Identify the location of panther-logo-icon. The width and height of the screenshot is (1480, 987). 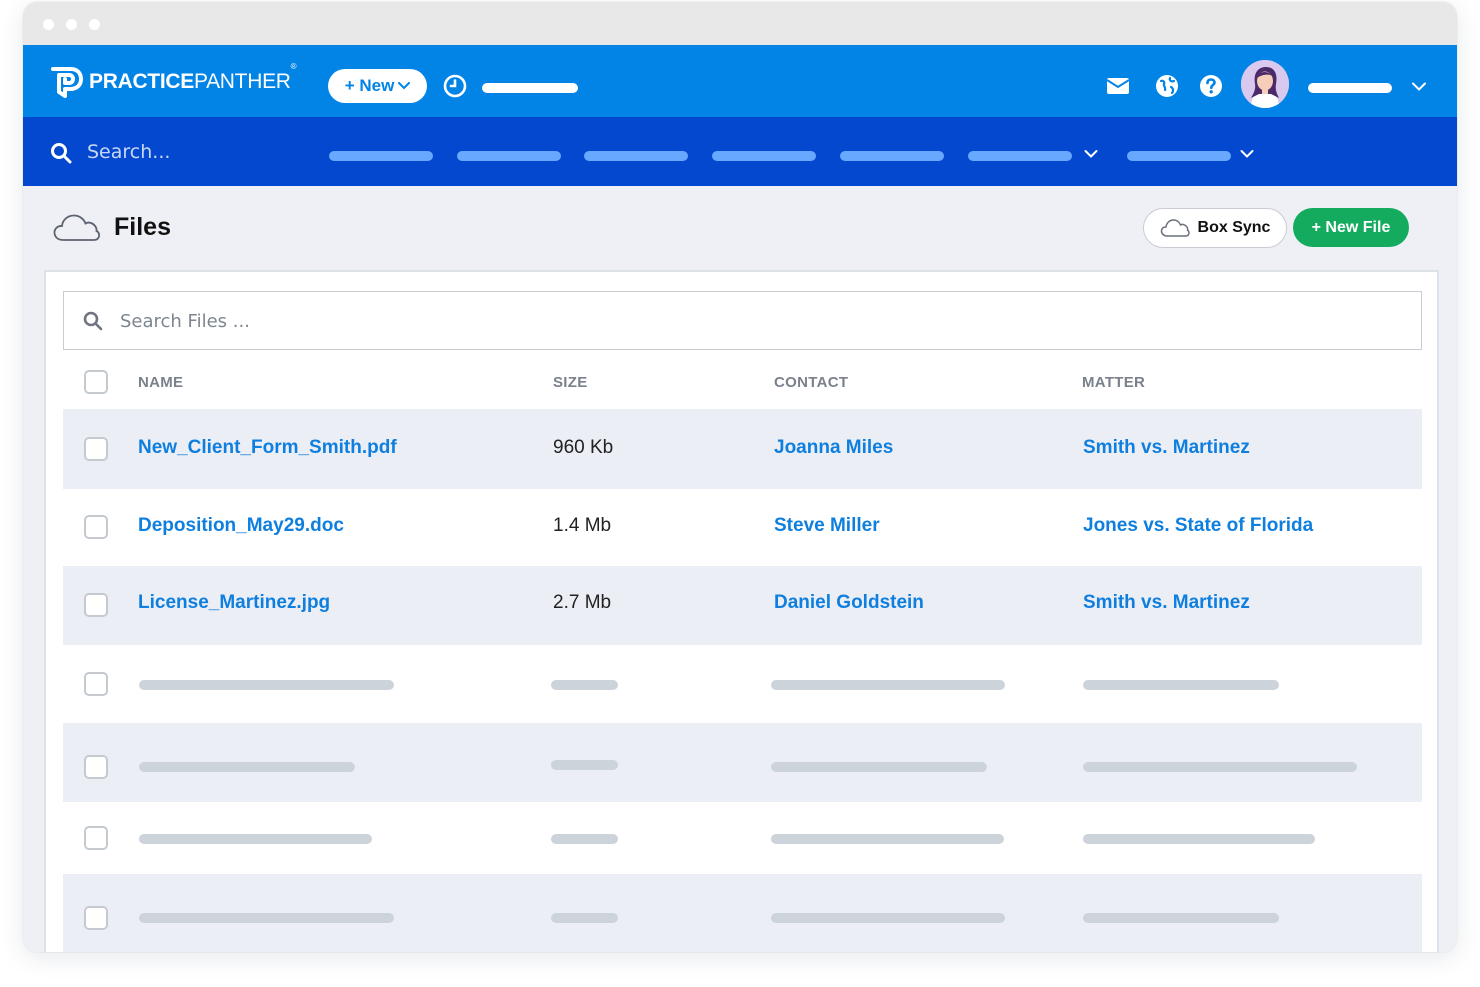
(67, 82).